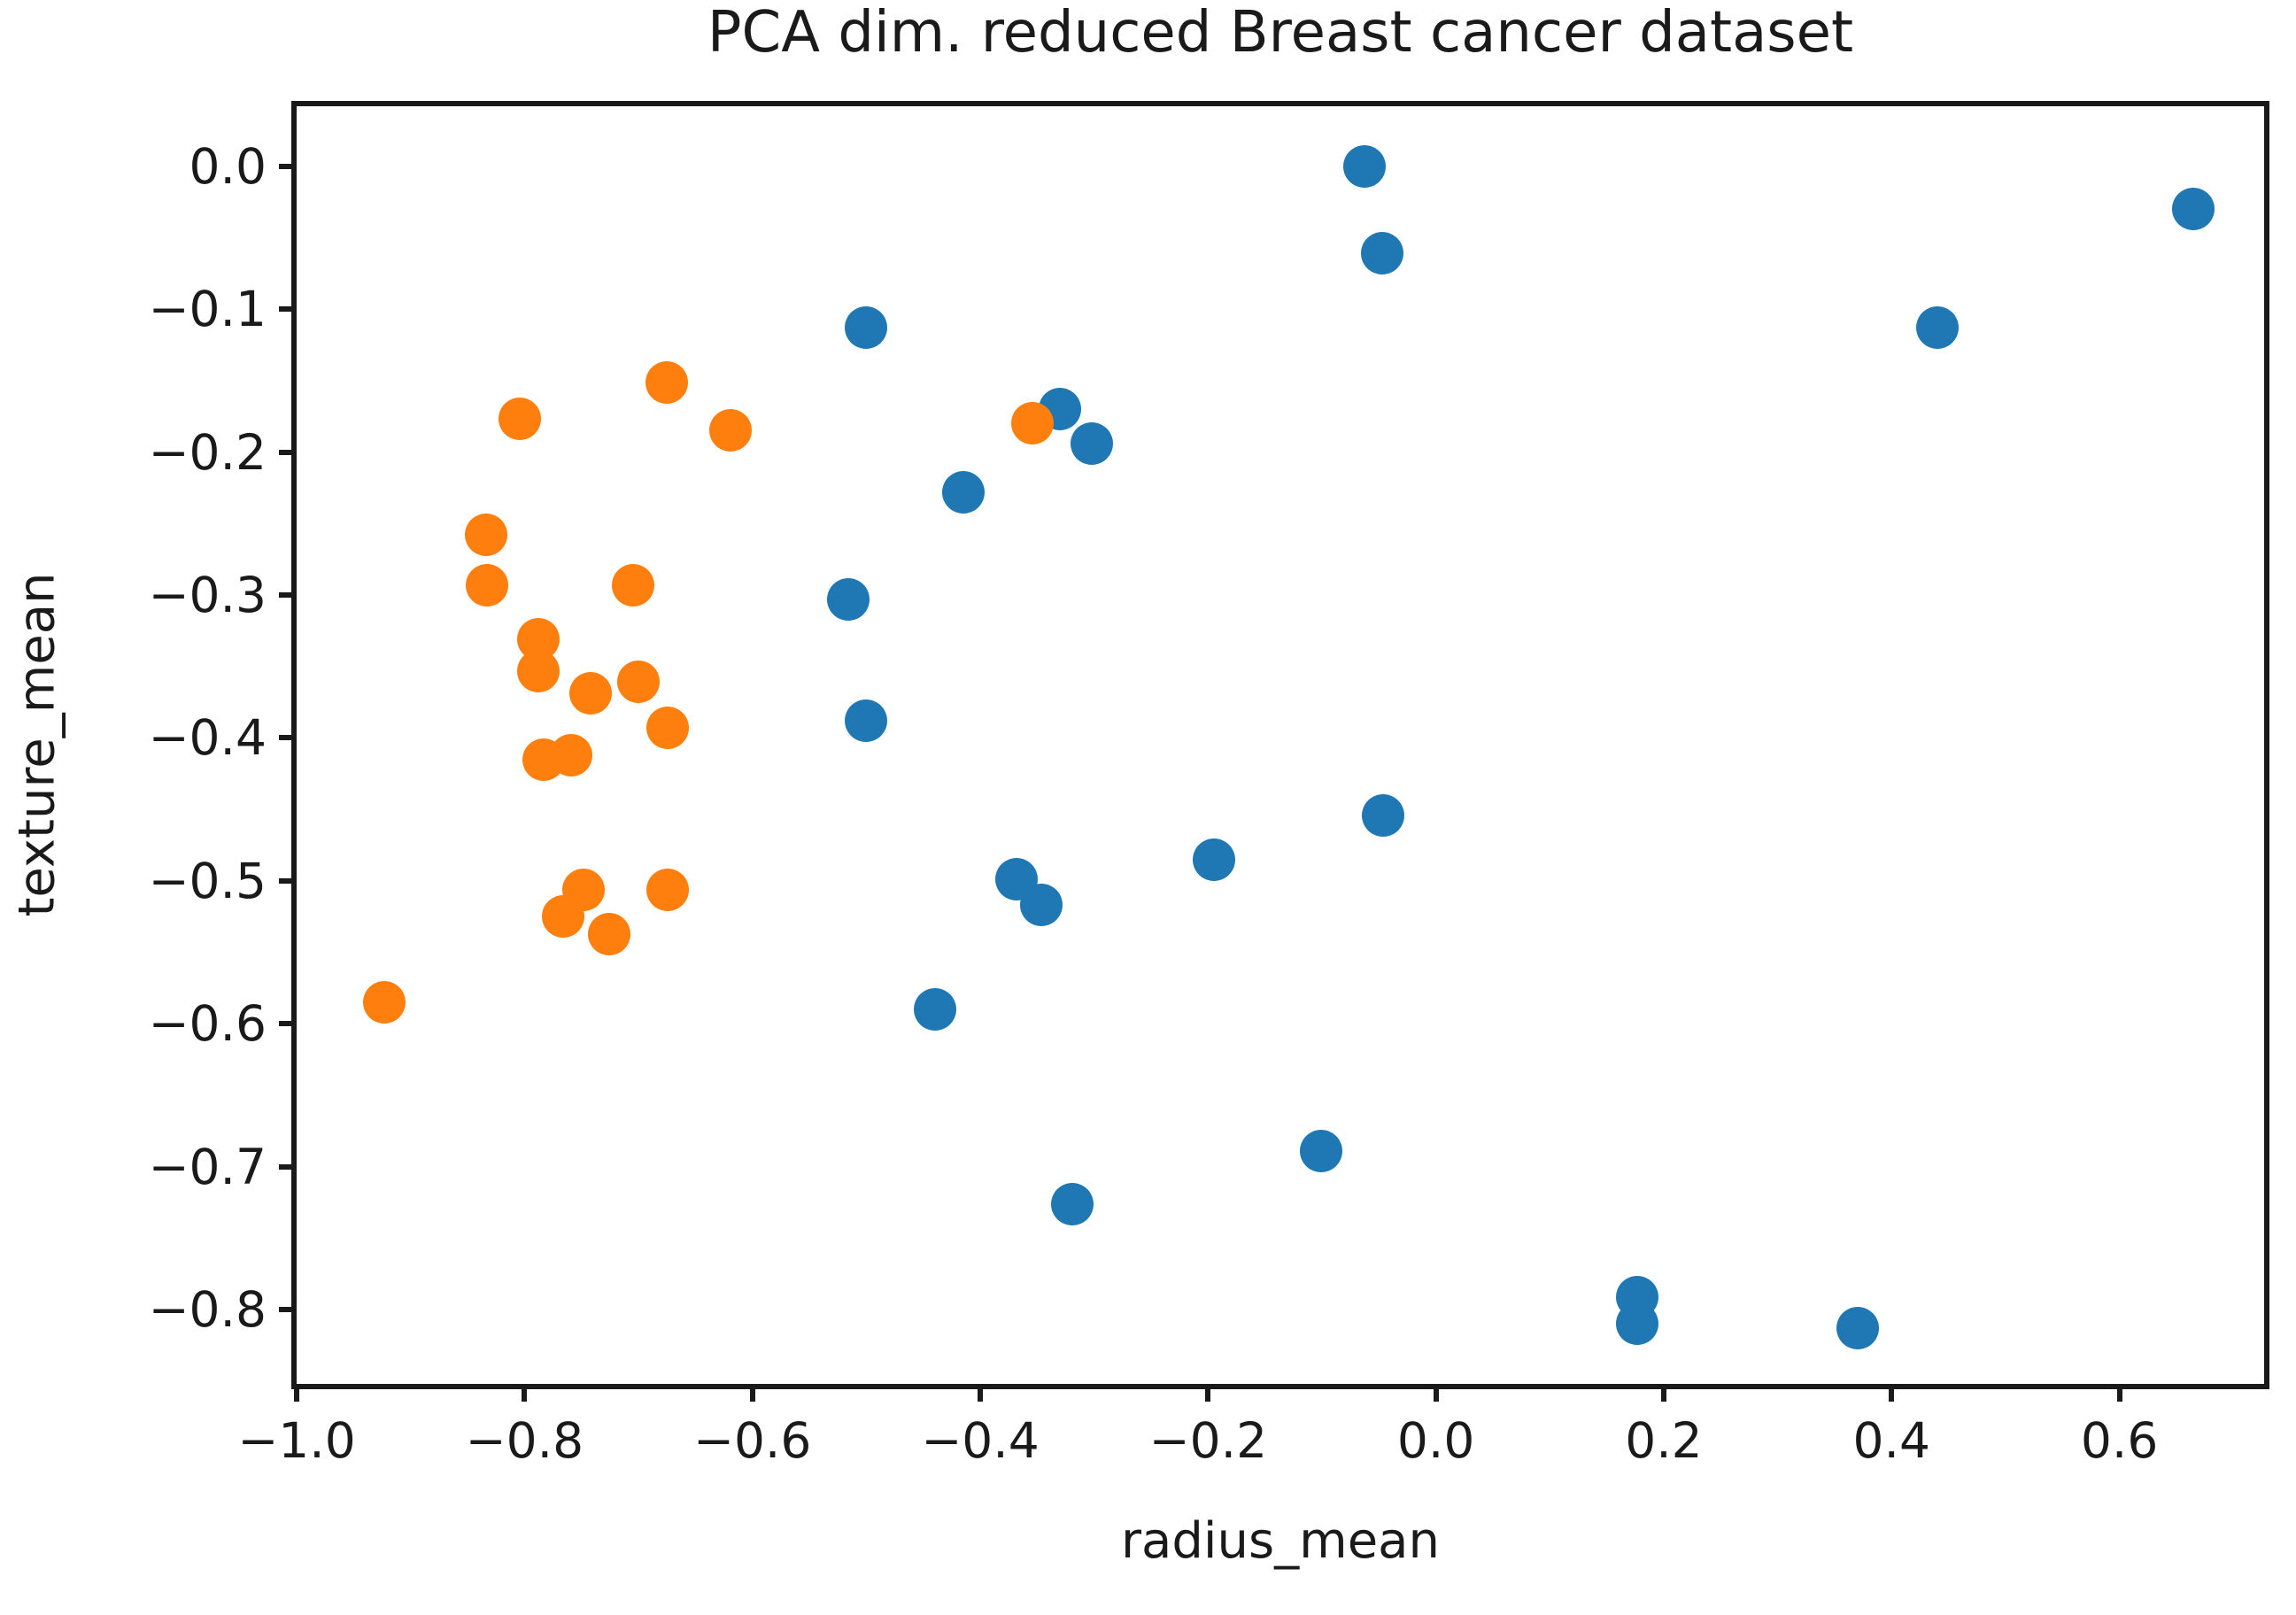  I want to click on y-tick-label: −0.4, so click(207, 738).